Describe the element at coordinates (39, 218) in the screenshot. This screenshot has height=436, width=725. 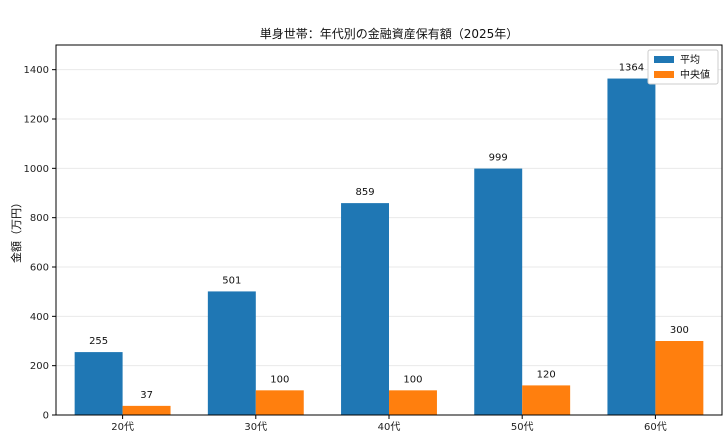
I see `y-tick-label: 800` at that location.